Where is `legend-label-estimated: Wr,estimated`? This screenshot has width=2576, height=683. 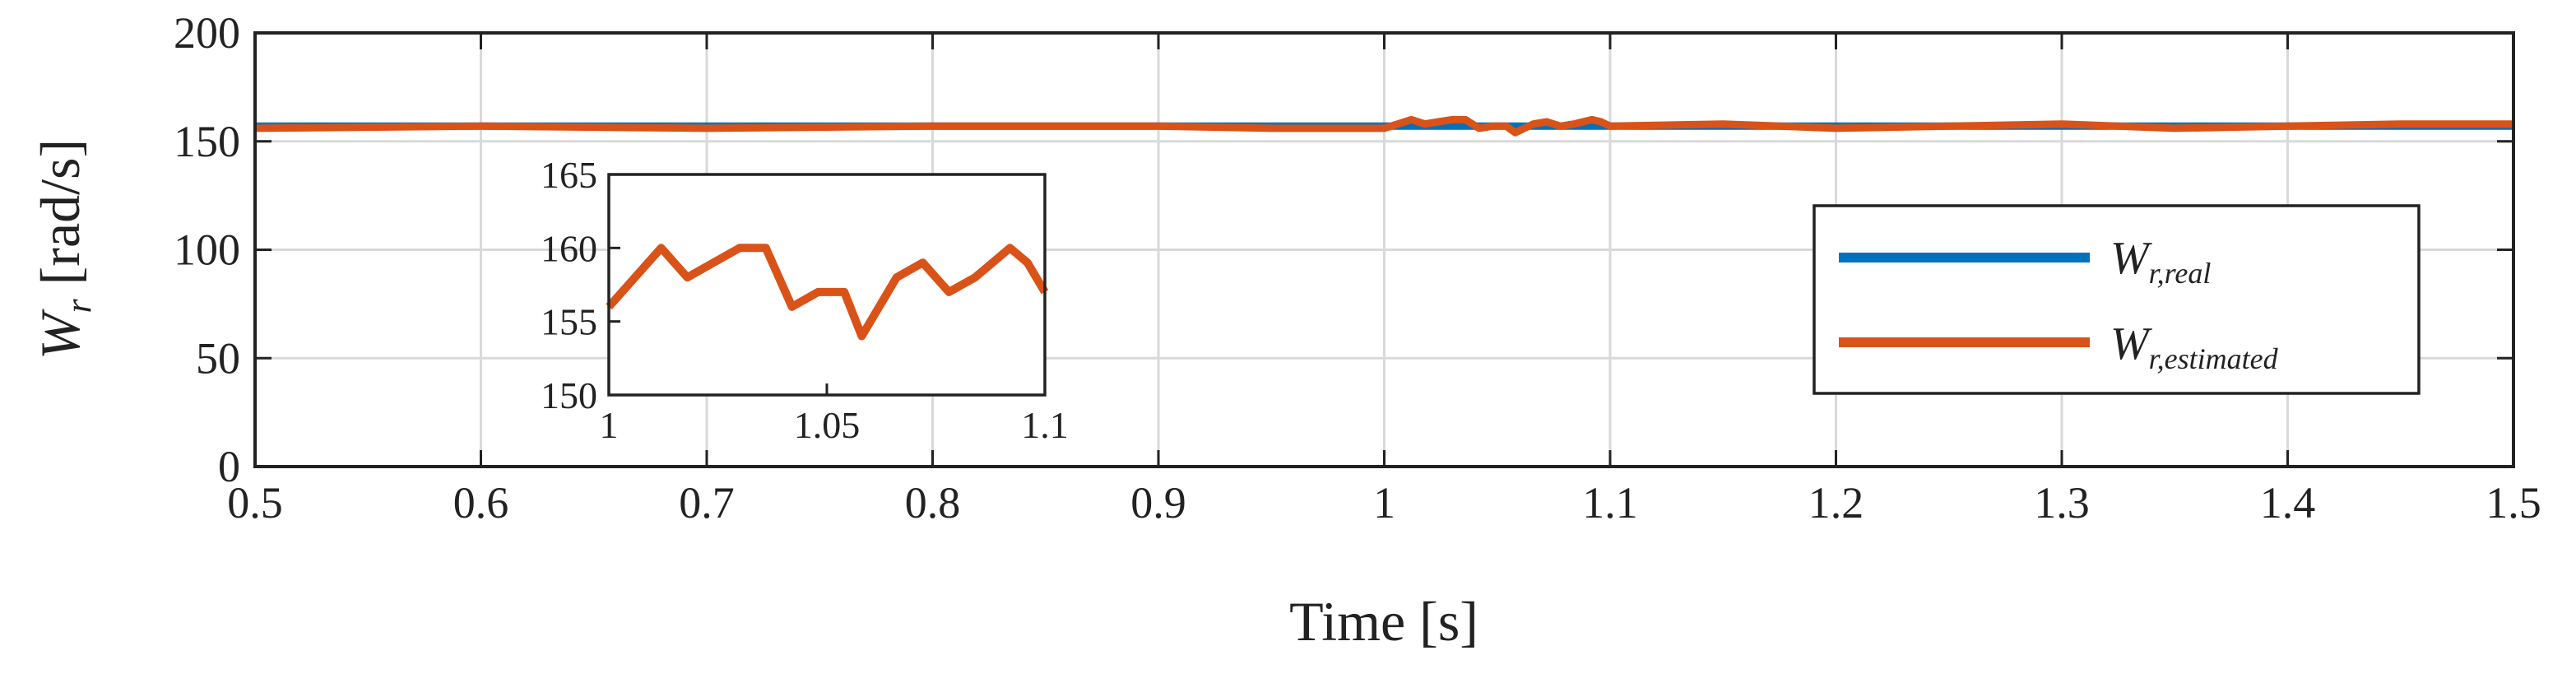 legend-label-estimated: Wr,estimated is located at coordinates (2194, 346).